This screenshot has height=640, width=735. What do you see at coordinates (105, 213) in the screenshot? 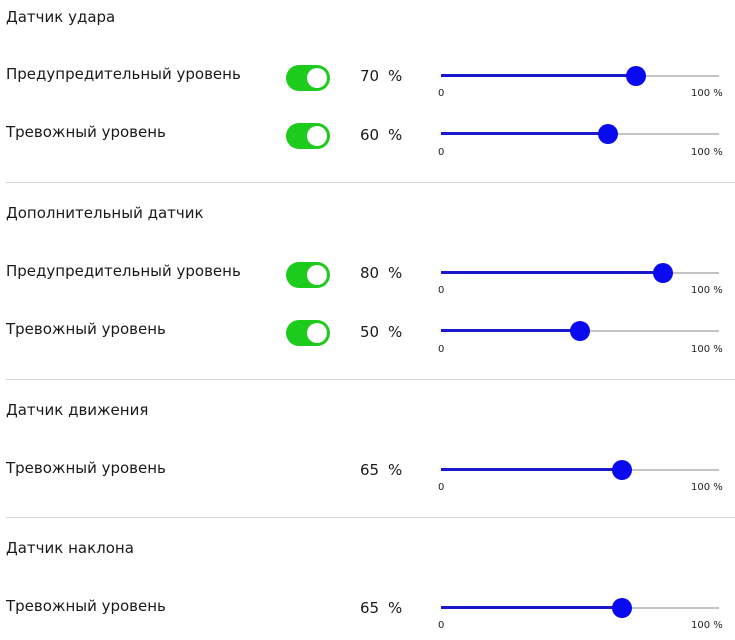
I see `section-title-additional-sensor: Дополнительный датчик` at bounding box center [105, 213].